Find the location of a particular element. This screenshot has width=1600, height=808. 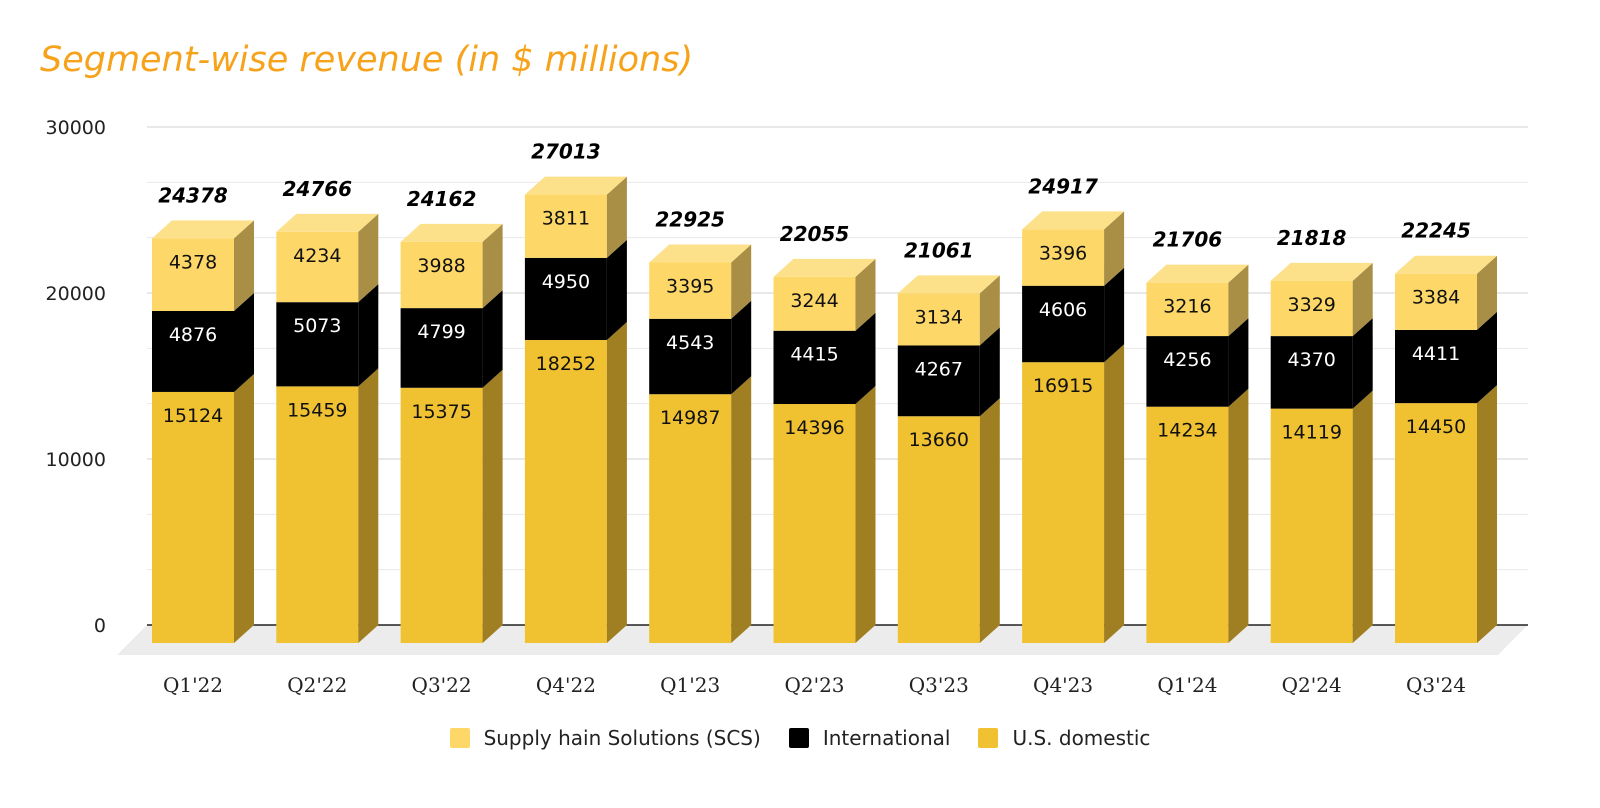

segment-value-label: 4256 is located at coordinates (1187, 360).